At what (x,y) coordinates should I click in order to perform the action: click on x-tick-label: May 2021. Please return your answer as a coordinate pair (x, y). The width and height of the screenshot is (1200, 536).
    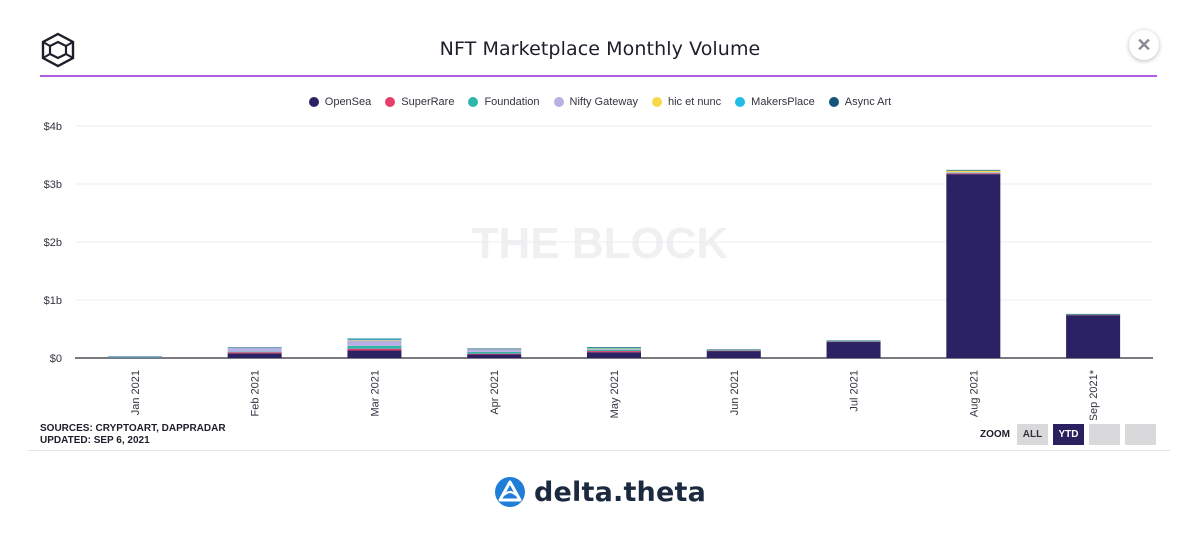
    Looking at the image, I should click on (615, 394).